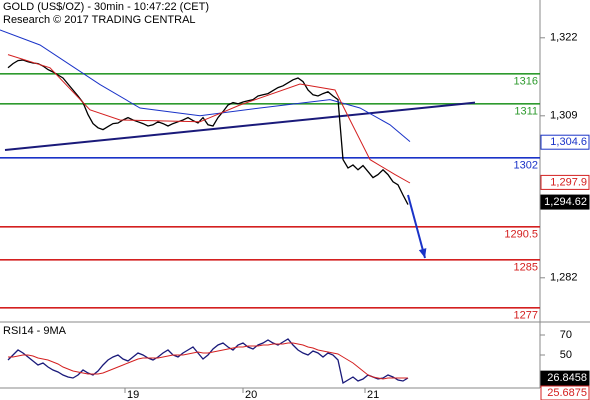  I want to click on last-value-label: 26.8458, so click(567, 378).